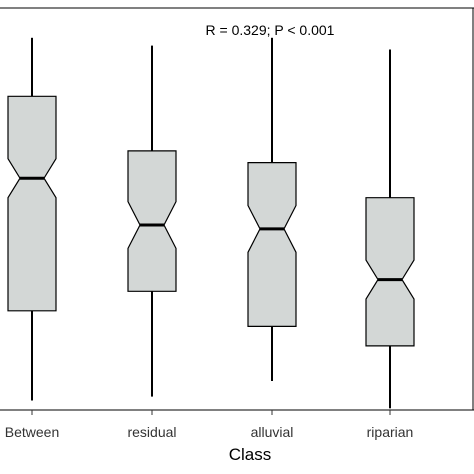  What do you see at coordinates (250, 454) in the screenshot?
I see `x-axis-title: Class` at bounding box center [250, 454].